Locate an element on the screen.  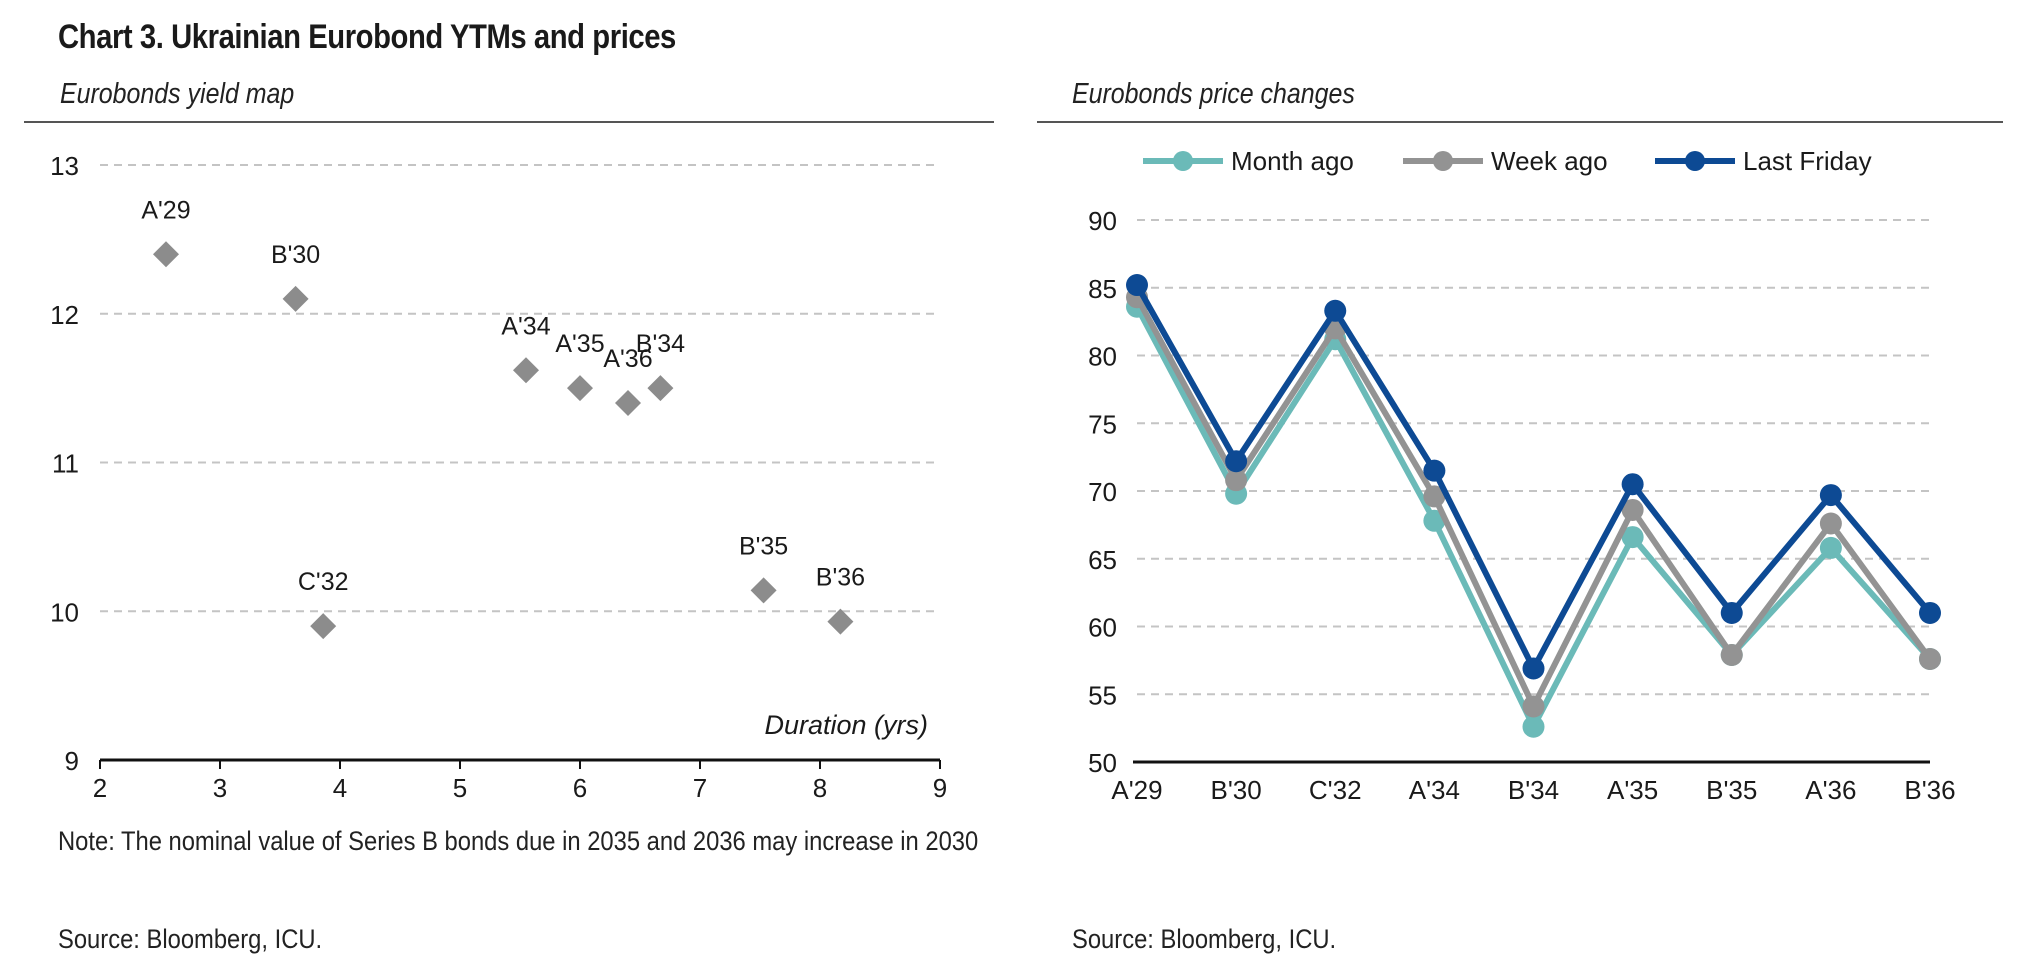
price-changes-y-tick-label: 90 is located at coordinates (1102, 221).